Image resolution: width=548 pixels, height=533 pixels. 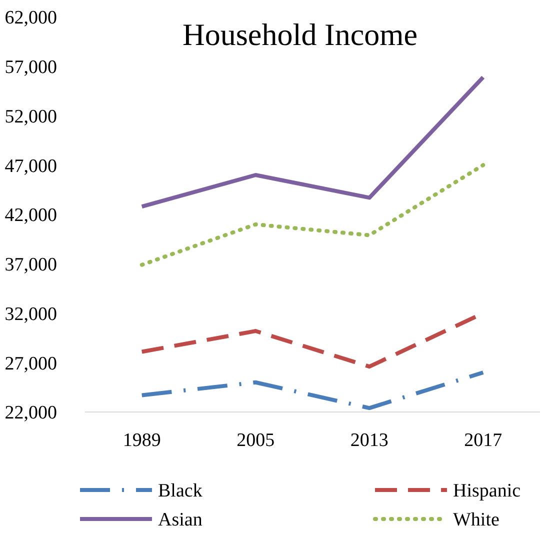 I want to click on legend-label: Asian, so click(x=180, y=520).